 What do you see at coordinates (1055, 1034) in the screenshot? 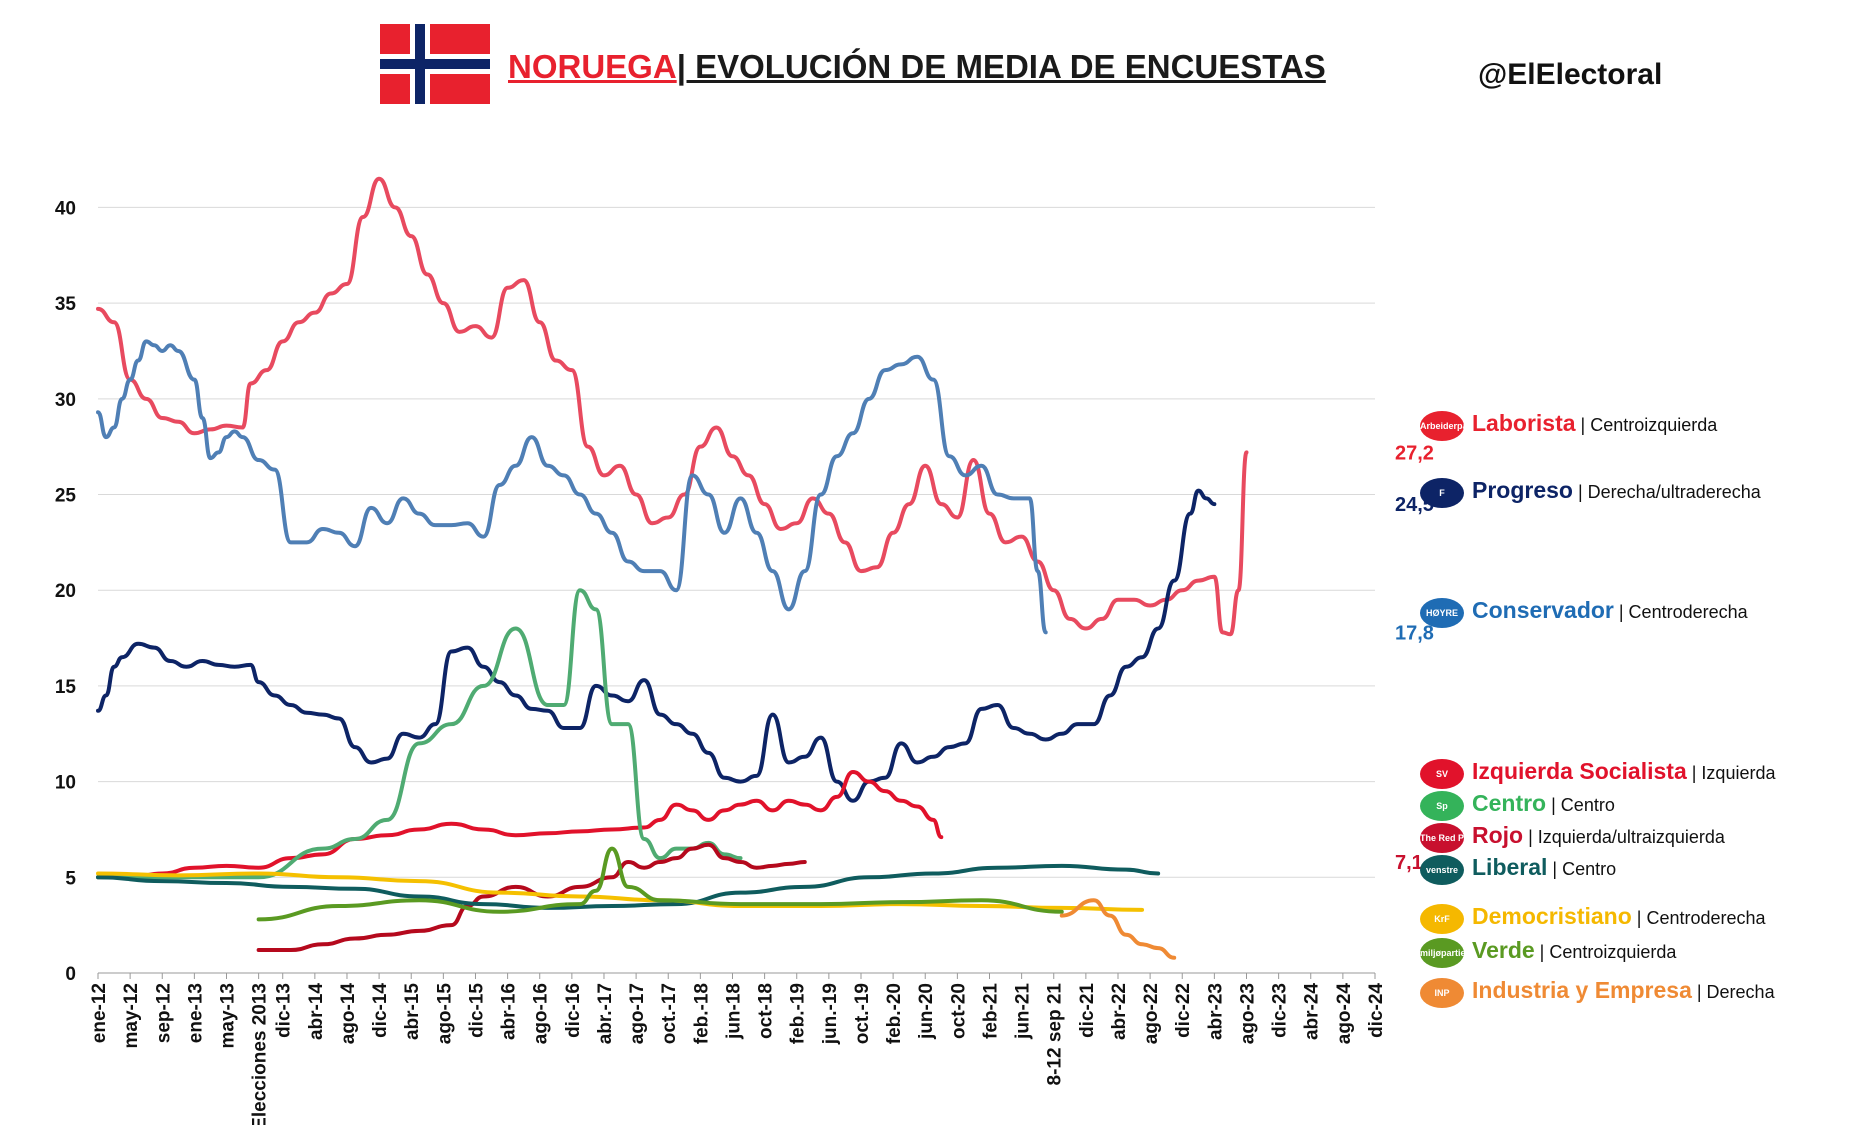
I see `x-tick-label: 8-12 sep 21` at bounding box center [1055, 1034].